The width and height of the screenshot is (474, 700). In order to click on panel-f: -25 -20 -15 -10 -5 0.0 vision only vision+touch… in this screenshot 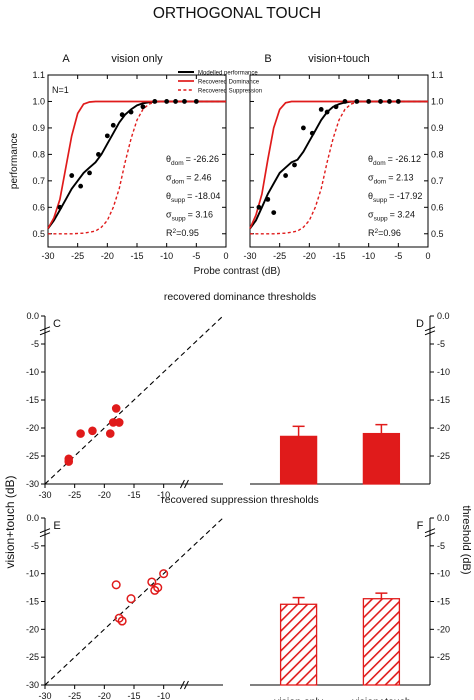, I will do `click(350, 606)`.